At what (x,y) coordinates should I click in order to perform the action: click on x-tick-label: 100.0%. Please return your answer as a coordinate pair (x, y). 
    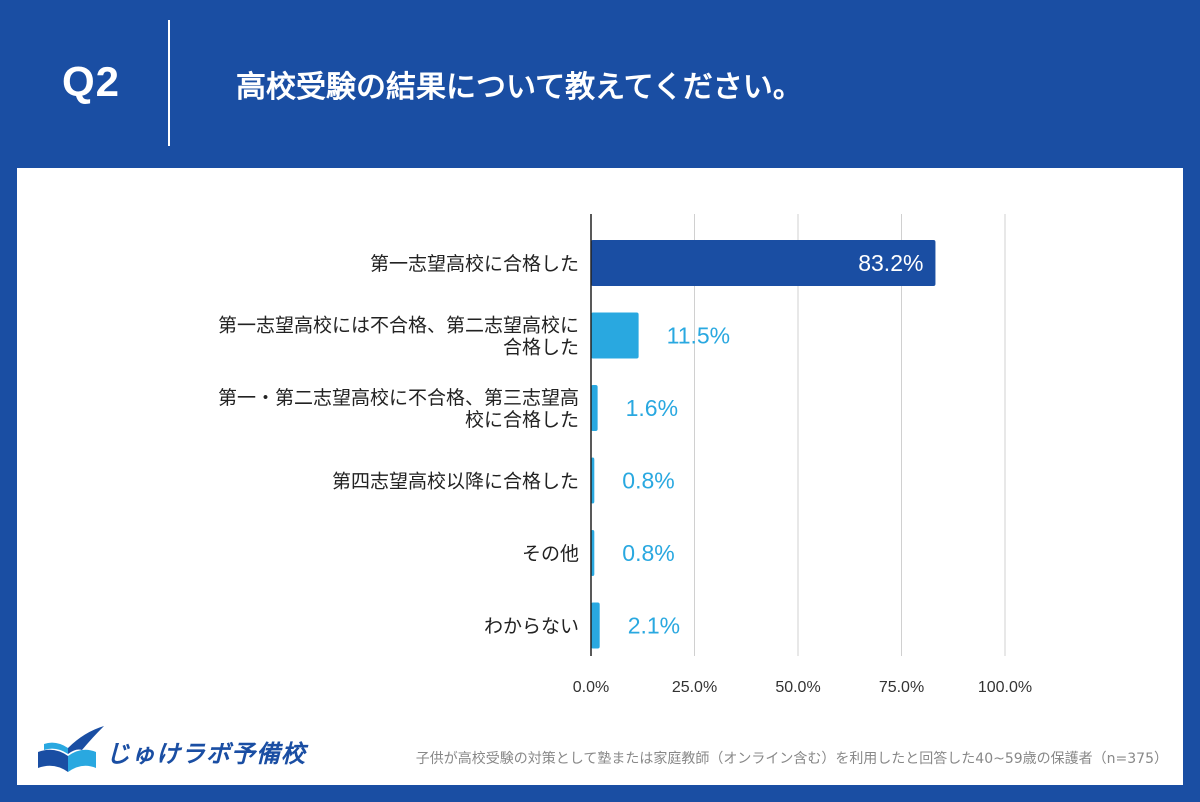
    Looking at the image, I should click on (1005, 687).